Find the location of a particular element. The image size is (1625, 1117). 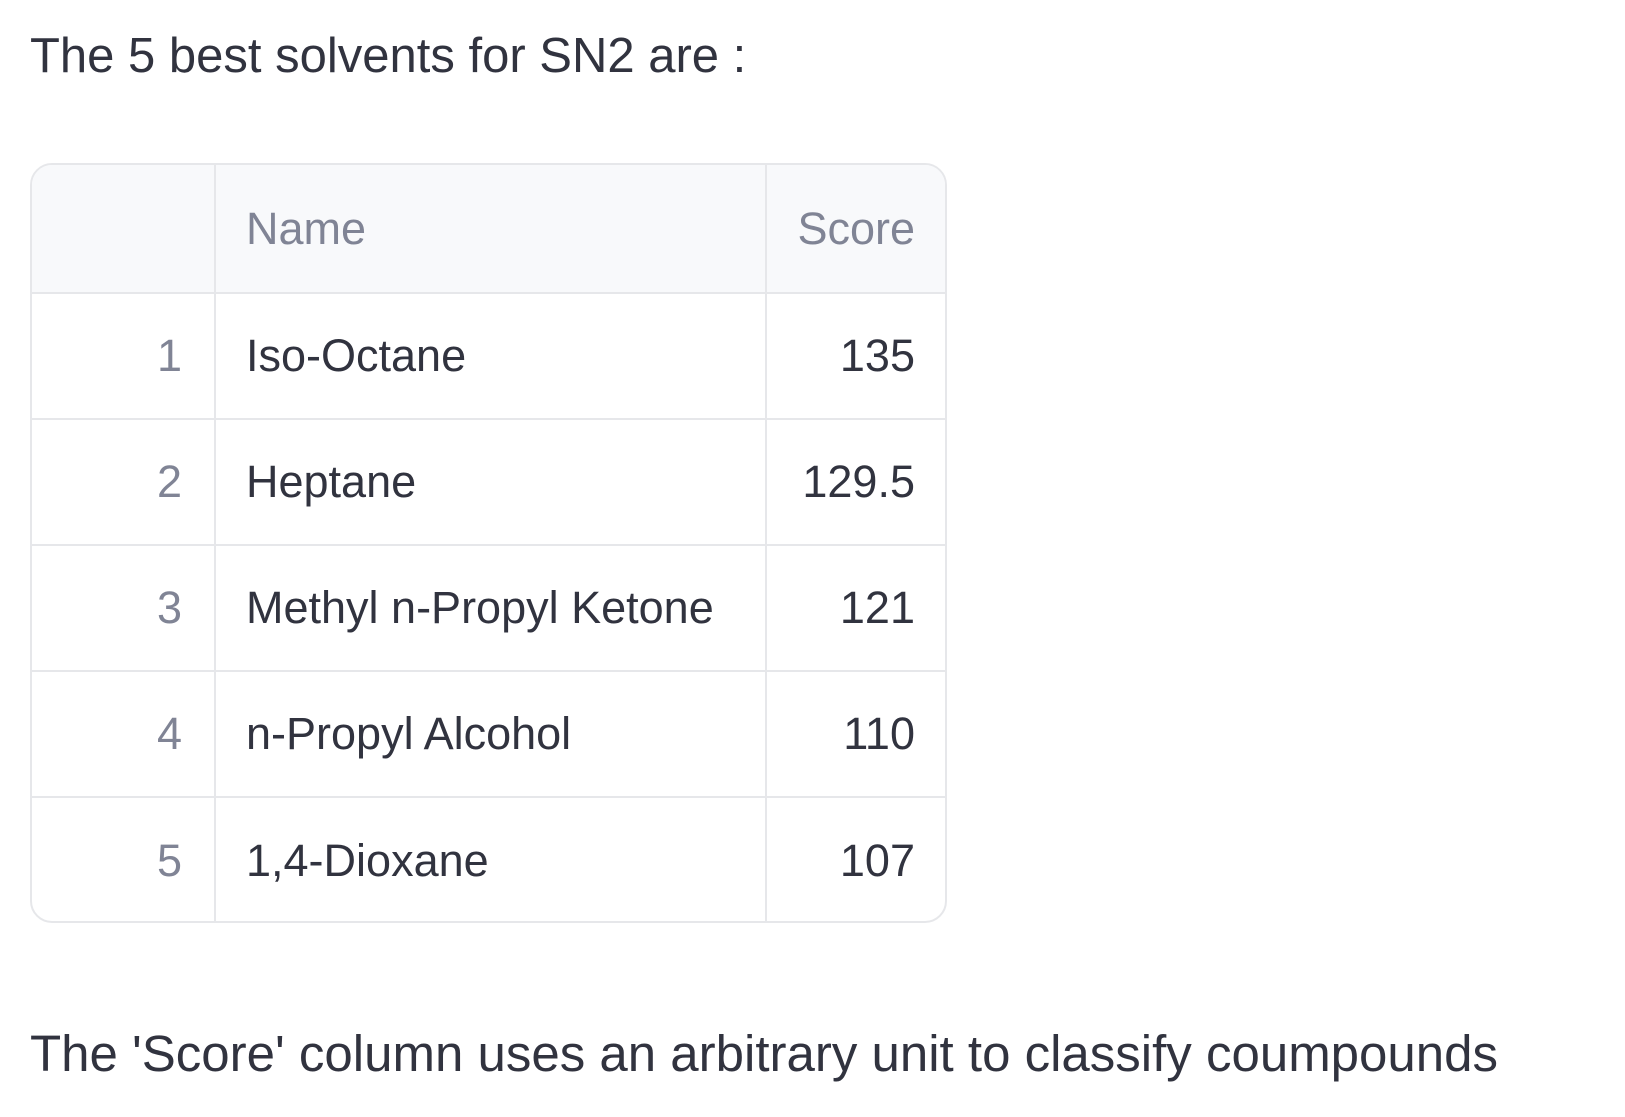

intro-text: The 5 best solvents for SN2 are : is located at coordinates (388, 56).